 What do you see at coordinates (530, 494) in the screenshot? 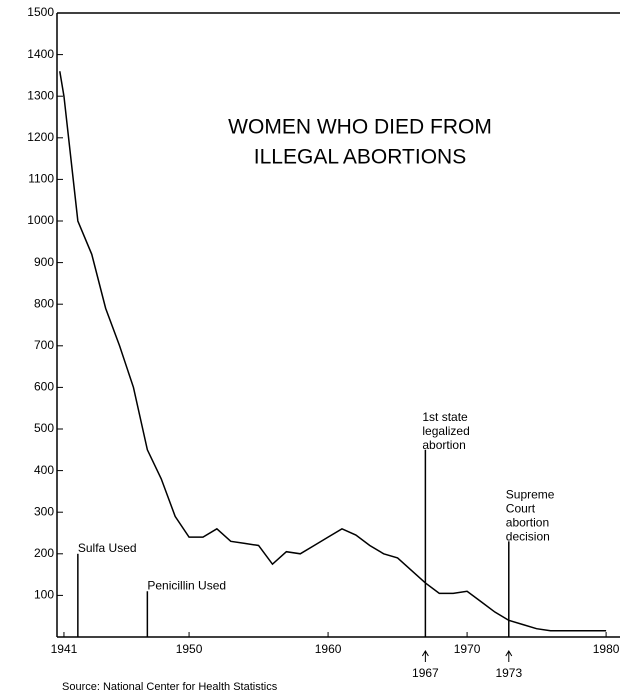
I see `annotation-text: Supreme` at bounding box center [530, 494].